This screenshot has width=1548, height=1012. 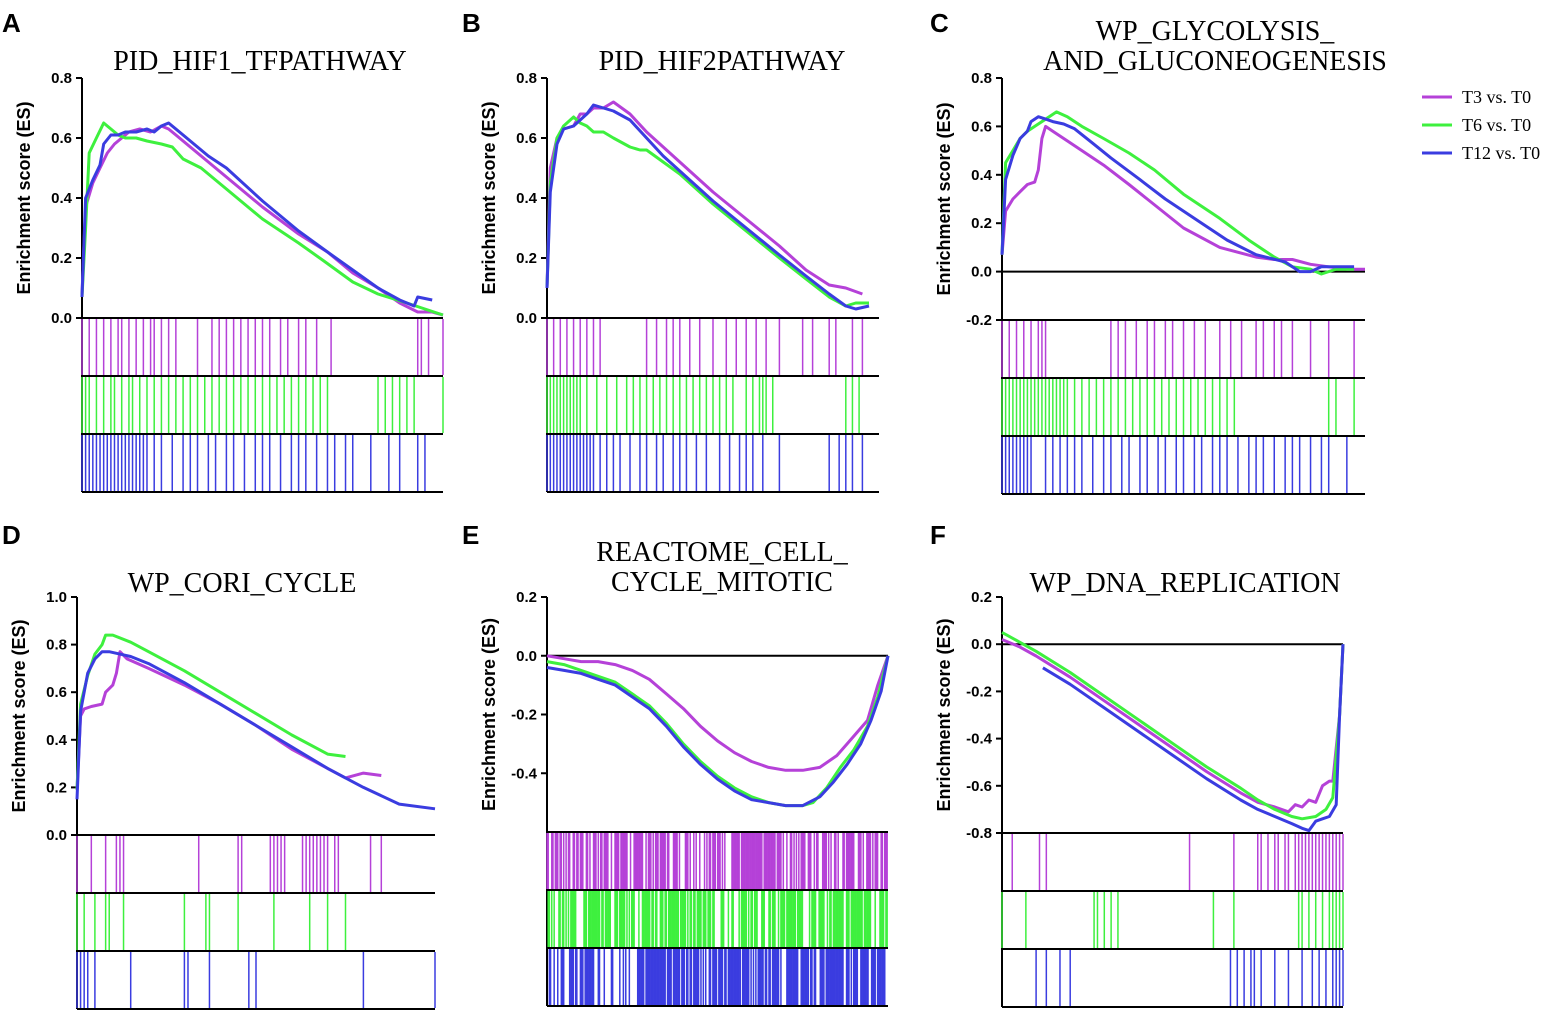 I want to click on chart-title: PID_HIF2PATHWAY, so click(x=722, y=61).